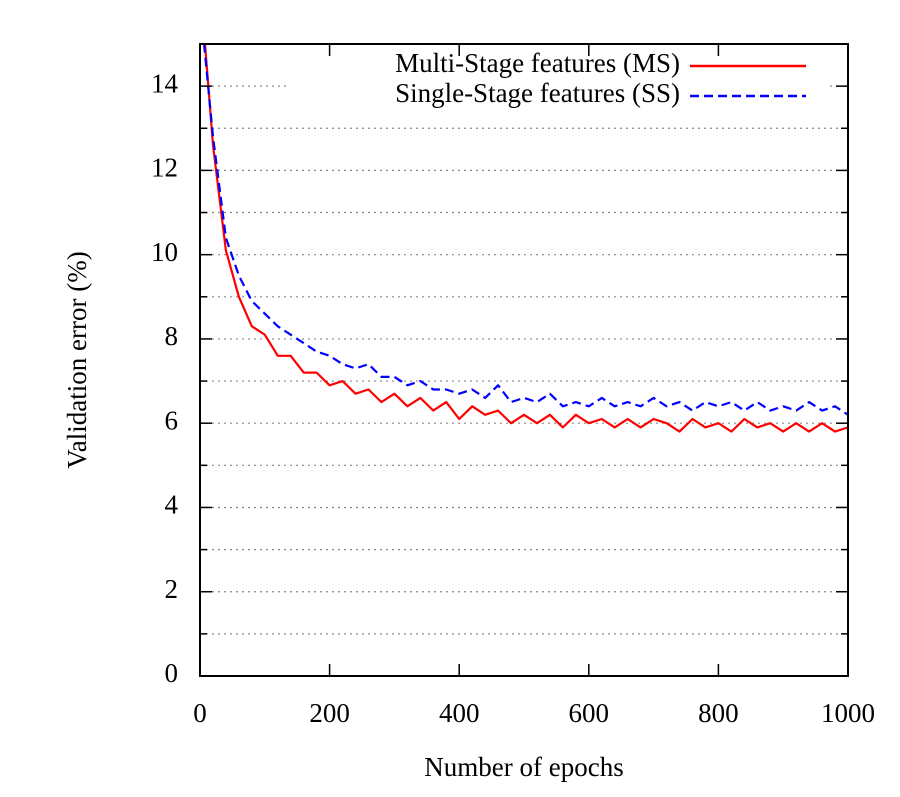 This screenshot has width=900, height=797. What do you see at coordinates (718, 713) in the screenshot?
I see `x-tick-label: 800` at bounding box center [718, 713].